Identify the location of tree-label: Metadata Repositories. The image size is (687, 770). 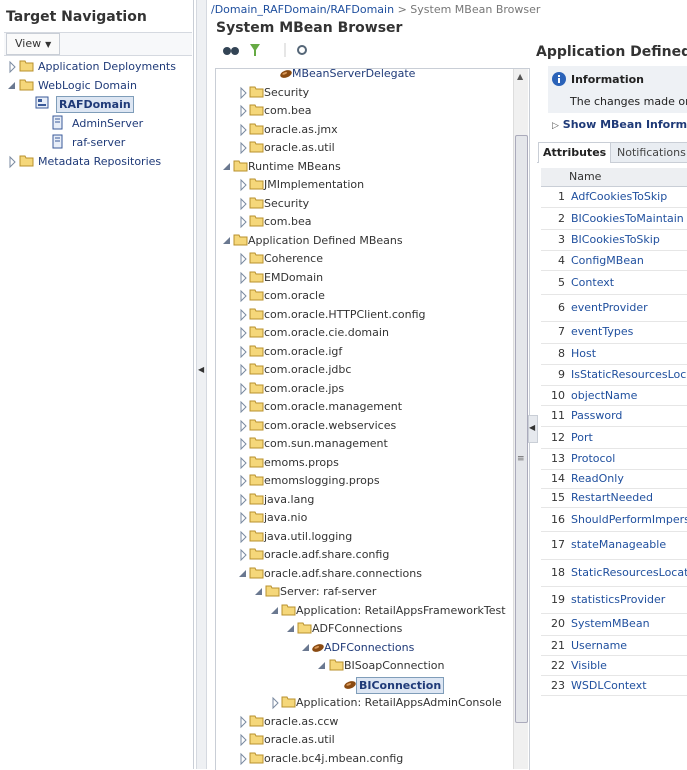
(100, 161).